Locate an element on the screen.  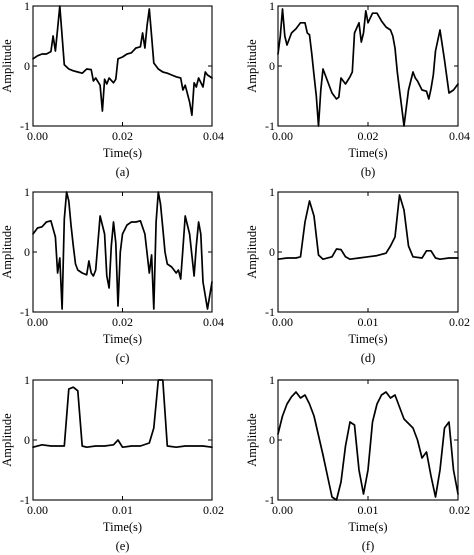
panel-caption: (c) is located at coordinates (123, 358).